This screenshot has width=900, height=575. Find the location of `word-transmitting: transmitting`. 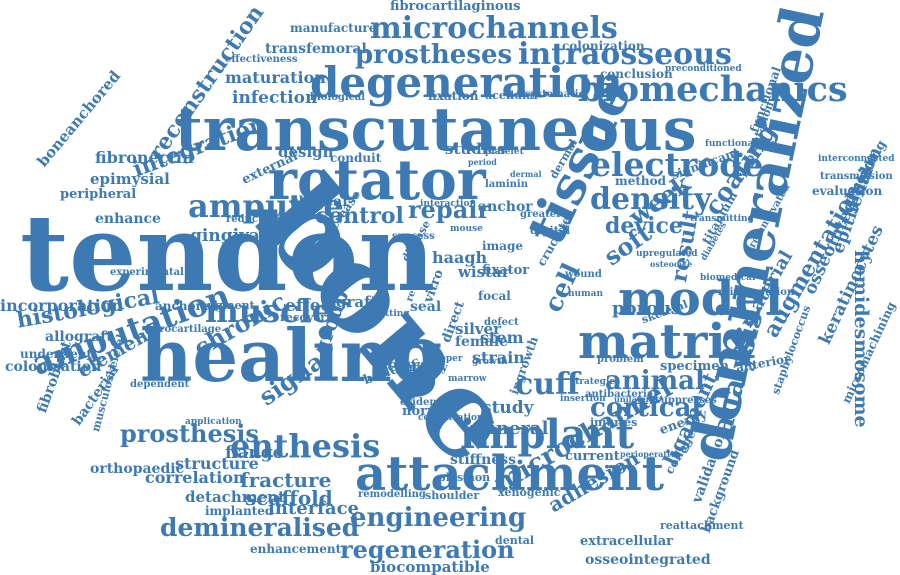

word-transmitting: transmitting is located at coordinates (722, 219).